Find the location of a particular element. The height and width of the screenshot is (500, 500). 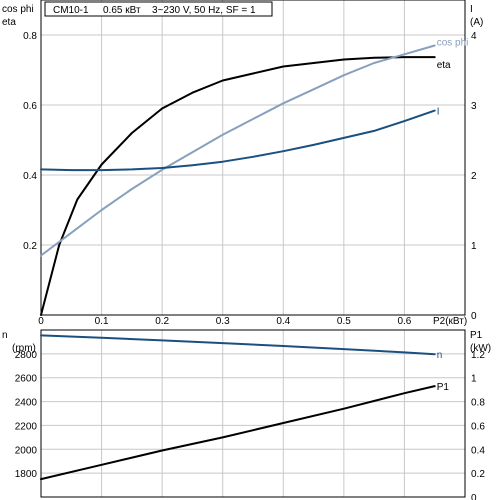

top-right-axis-label-2: (A) is located at coordinates (476, 22).